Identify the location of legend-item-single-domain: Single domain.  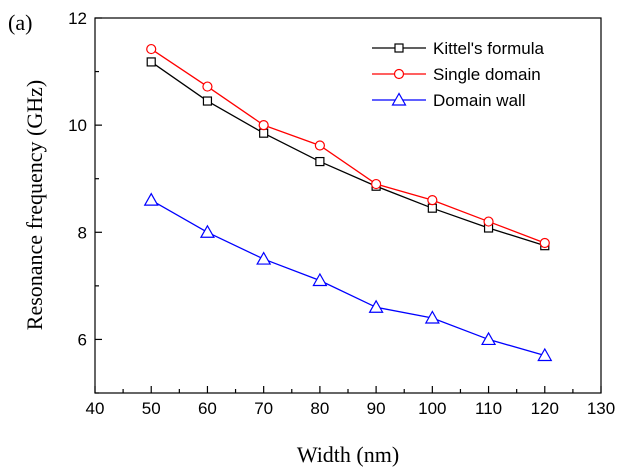
(456, 74).